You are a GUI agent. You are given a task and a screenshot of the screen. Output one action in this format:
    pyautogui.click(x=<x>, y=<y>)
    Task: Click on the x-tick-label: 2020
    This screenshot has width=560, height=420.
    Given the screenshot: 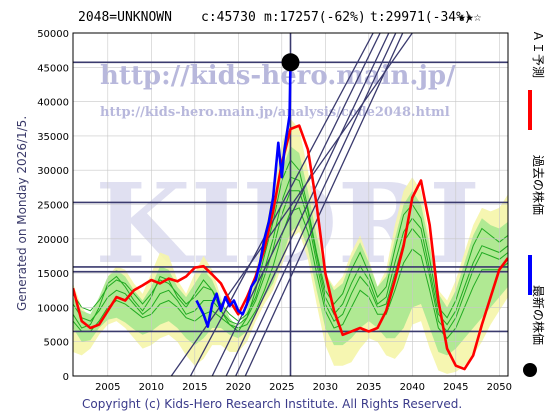 What is the action you would take?
    pyautogui.click(x=238, y=387)
    